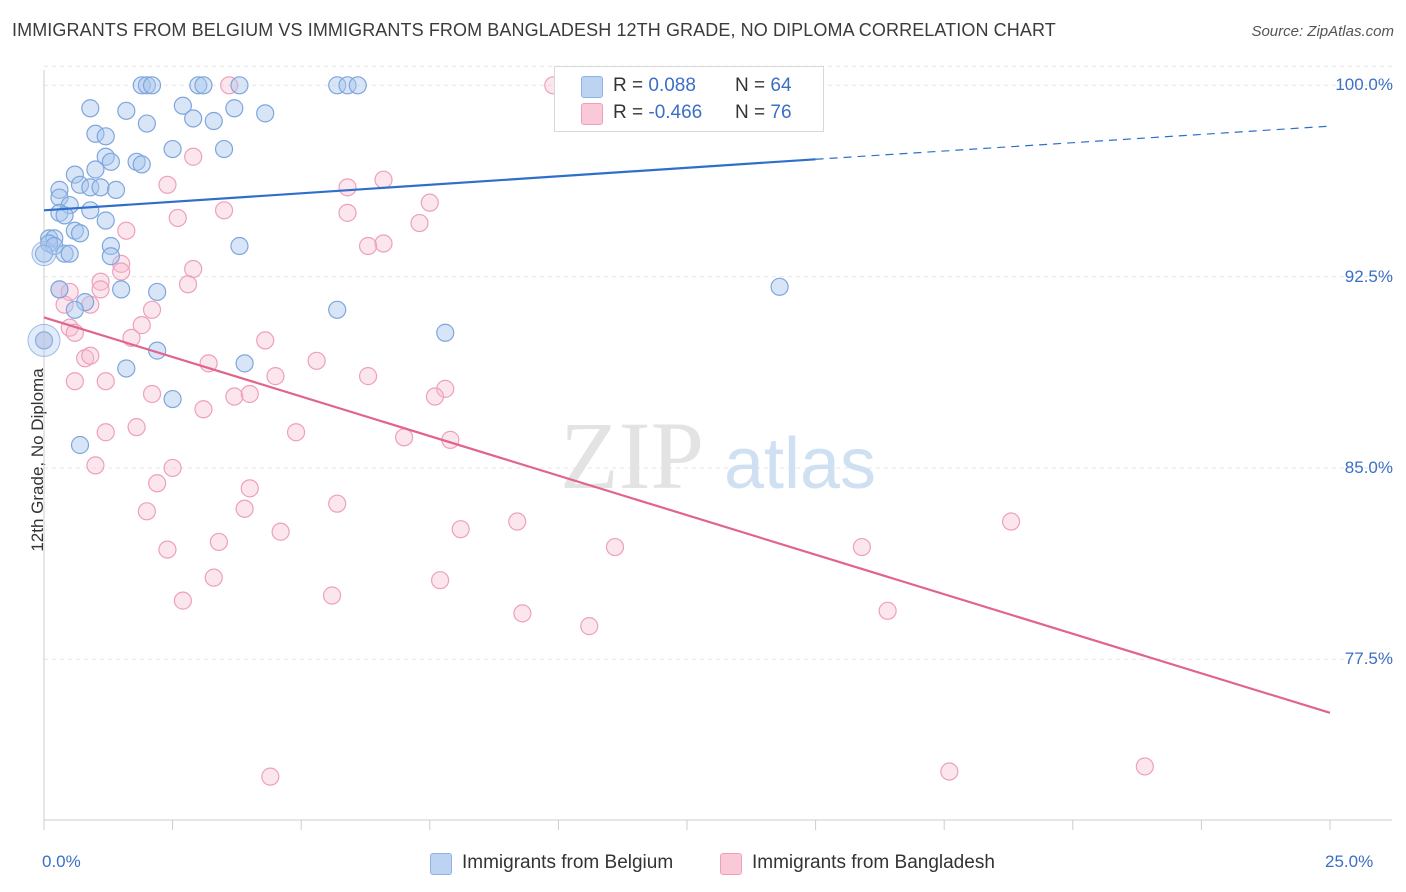 The width and height of the screenshot is (1406, 892). What do you see at coordinates (763, 87) in the screenshot?
I see `belgium-n-row: N = 64` at bounding box center [763, 87].